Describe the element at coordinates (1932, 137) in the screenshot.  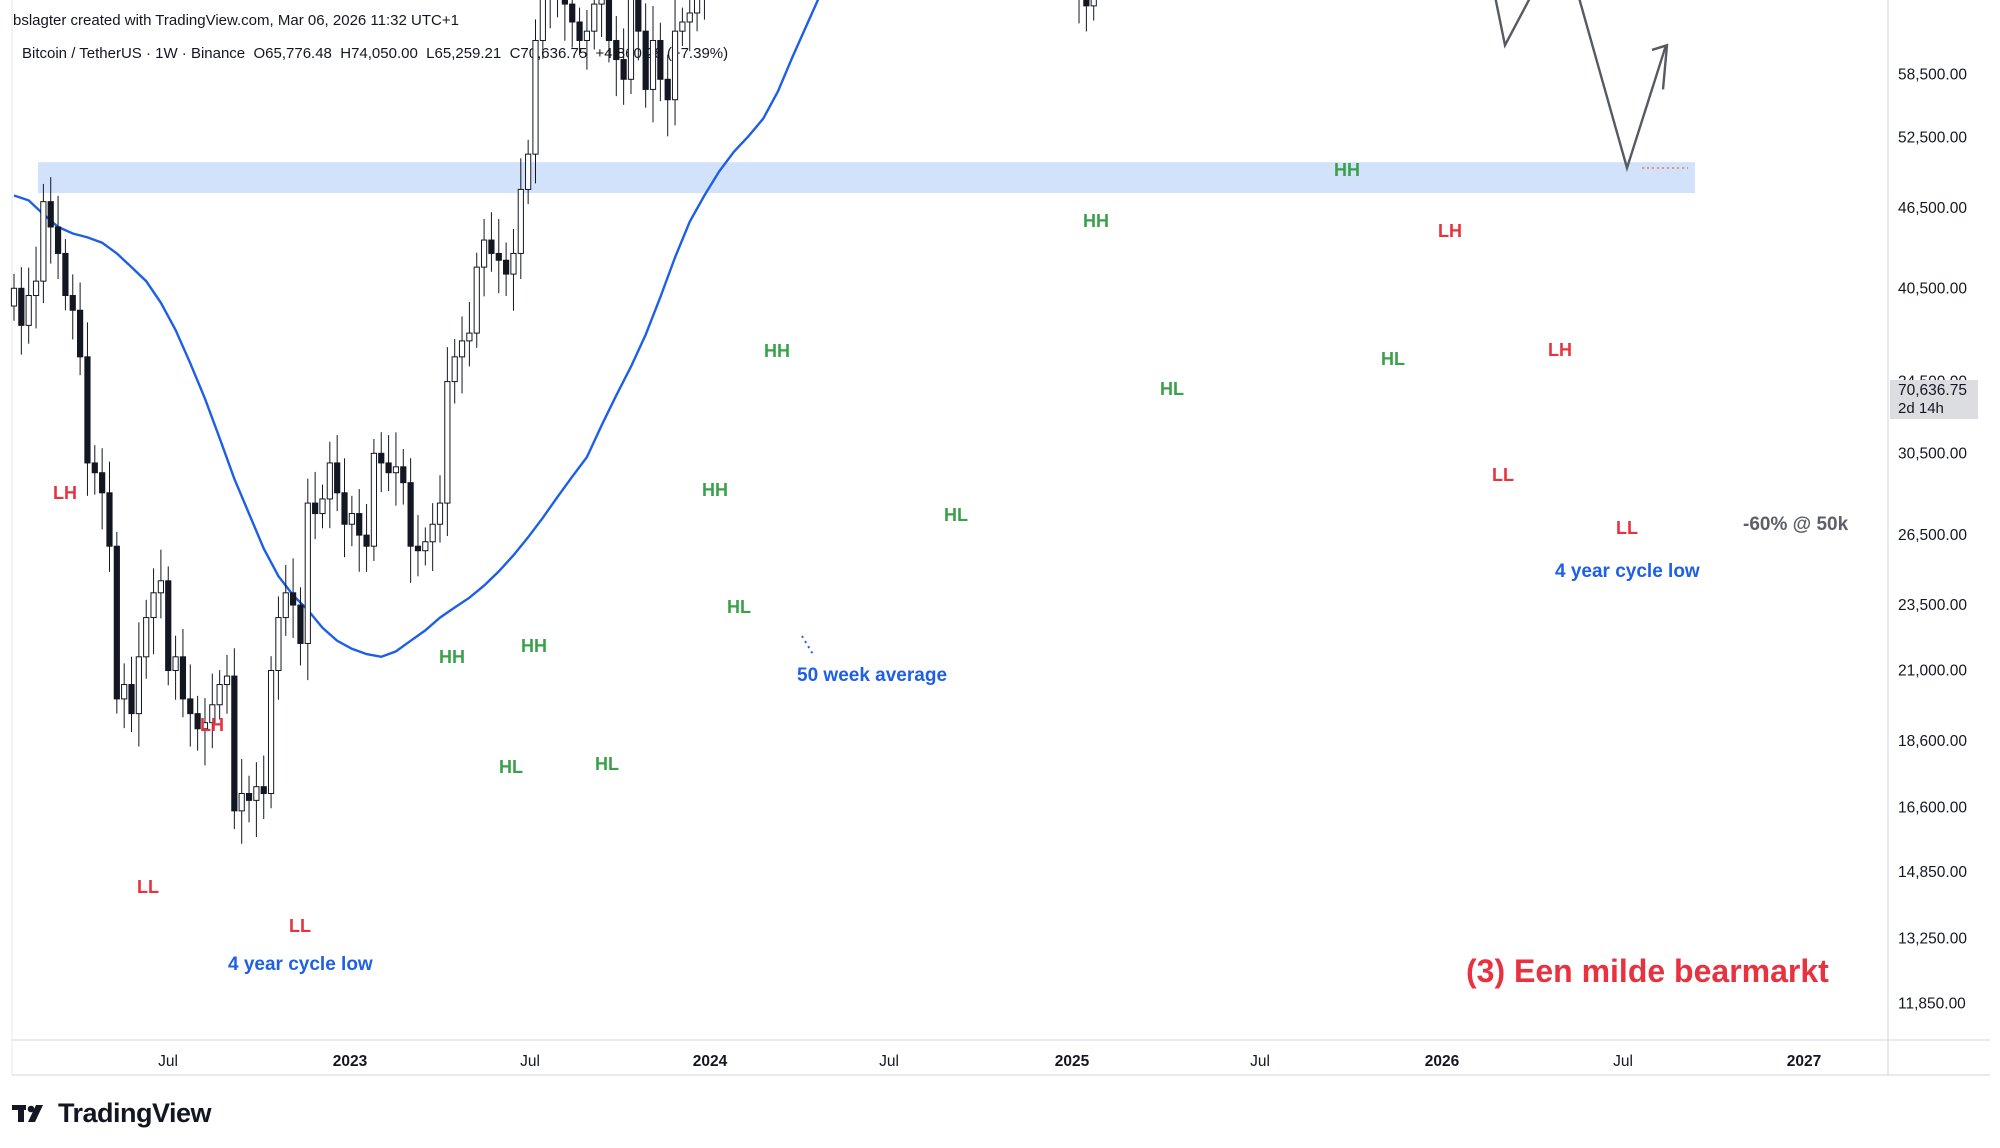
I see `price-tick-label: 52,500.00` at that location.